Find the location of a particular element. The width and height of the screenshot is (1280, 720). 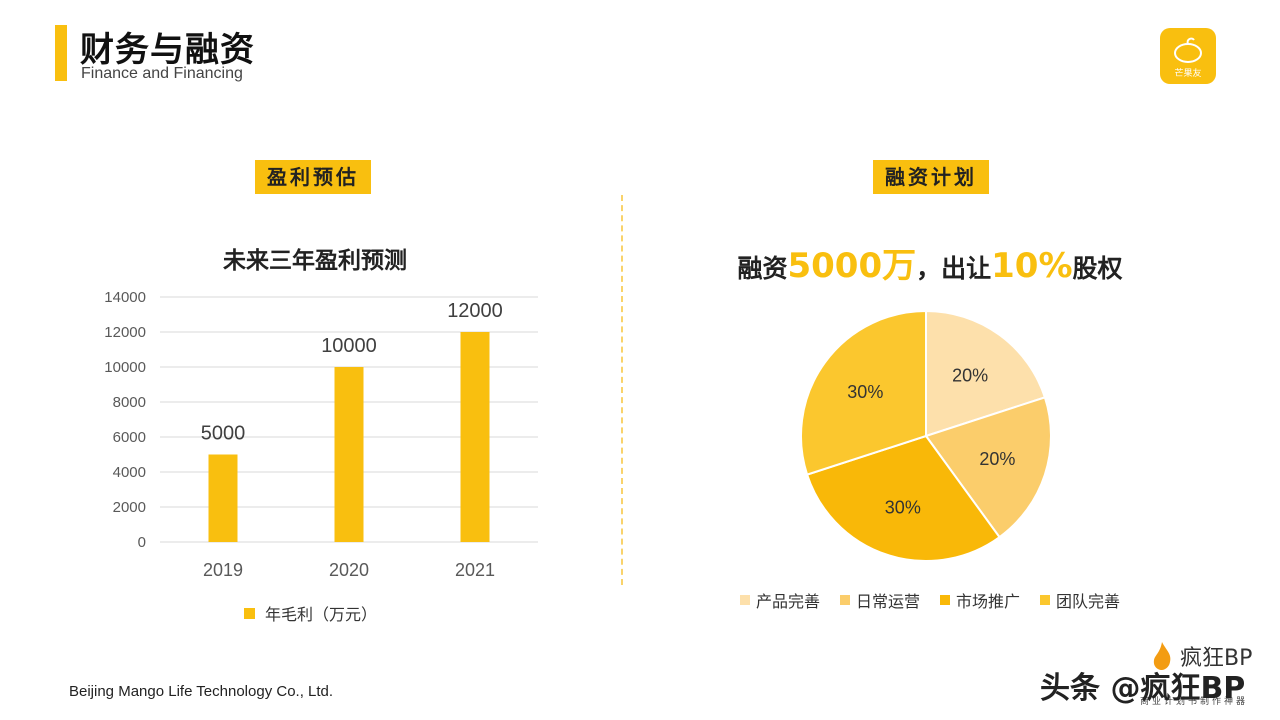

section-divider is located at coordinates (622, 390).